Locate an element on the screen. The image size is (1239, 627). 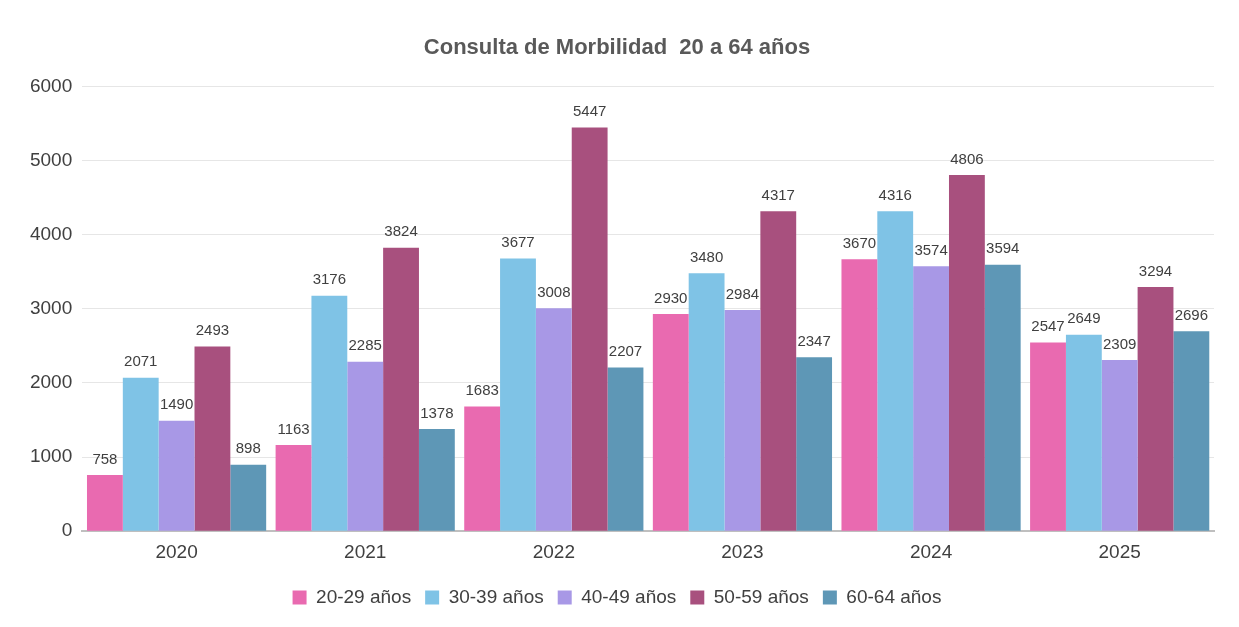
data-label: 1163 is located at coordinates (293, 428).